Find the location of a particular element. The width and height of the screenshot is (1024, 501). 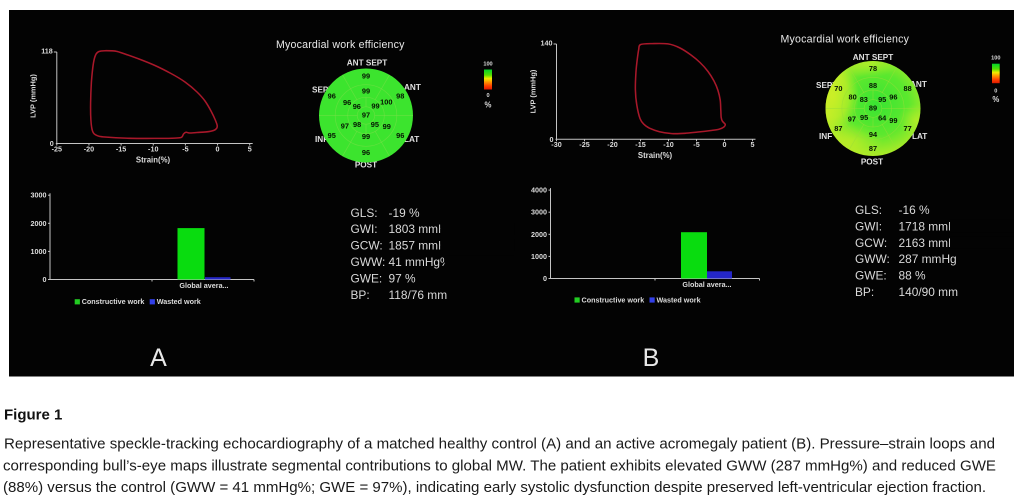

svg-text: 88 % is located at coordinates (913, 276).